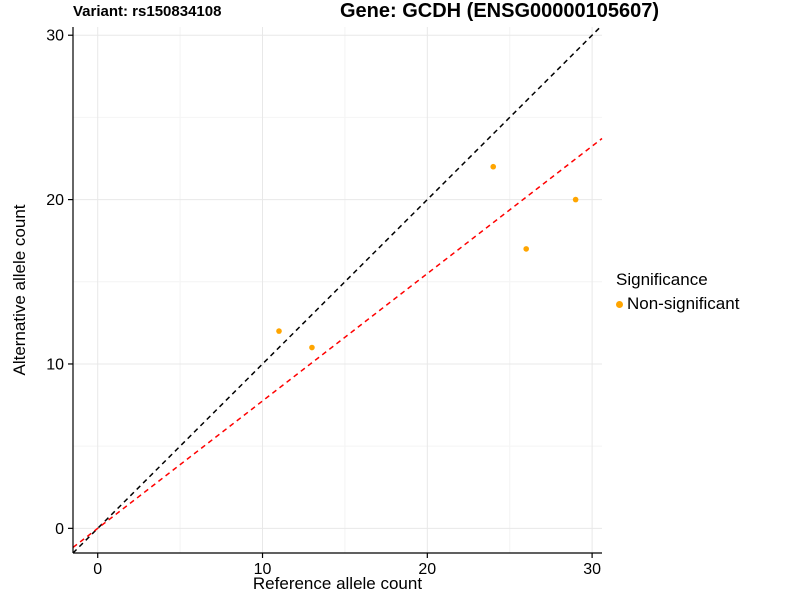 This screenshot has width=800, height=600. Describe the element at coordinates (677, 292) in the screenshot. I see `legend: Significance Non-significant` at that location.